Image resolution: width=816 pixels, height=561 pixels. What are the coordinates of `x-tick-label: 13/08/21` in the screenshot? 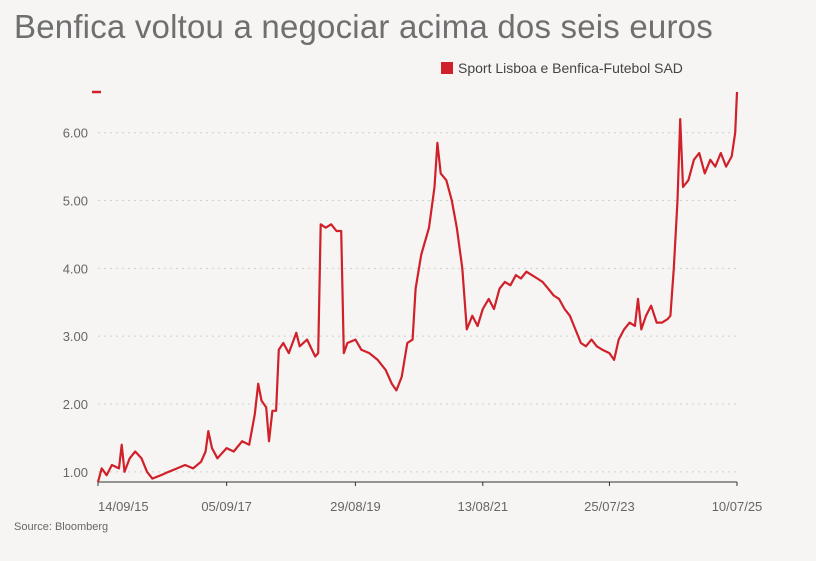 It's located at (482, 506).